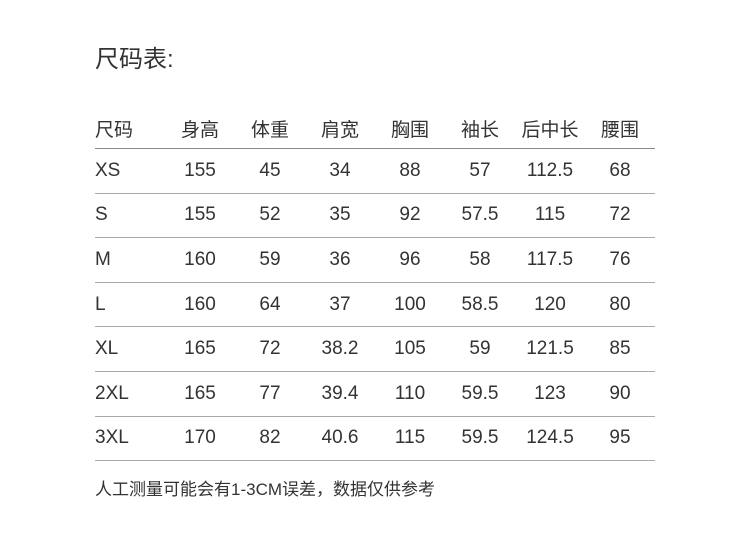 This screenshot has width=750, height=552. Describe the element at coordinates (130, 129) in the screenshot. I see `column-header: 尺码` at that location.